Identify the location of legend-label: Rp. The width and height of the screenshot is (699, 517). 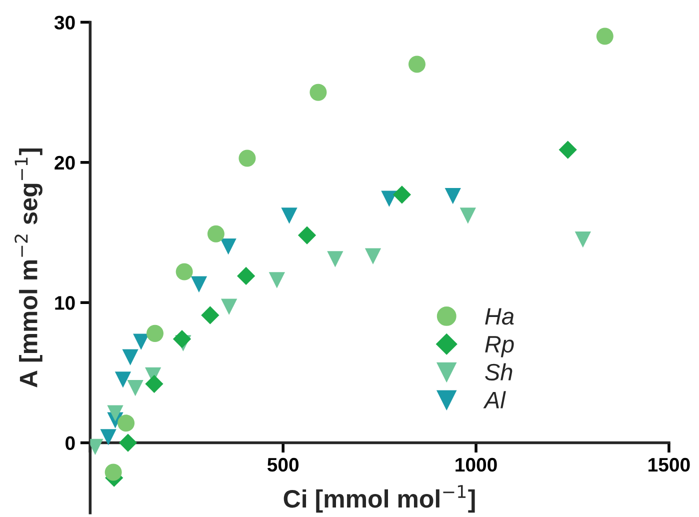
(499, 347).